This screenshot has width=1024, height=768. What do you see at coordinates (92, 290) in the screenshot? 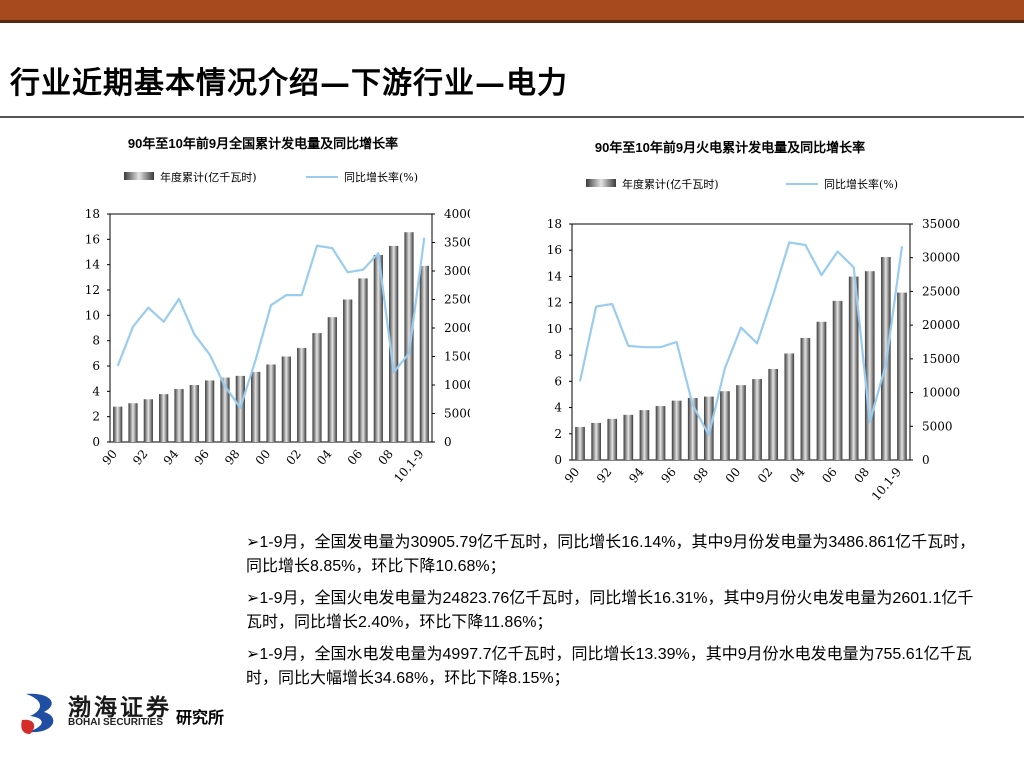
I see `y-left-tick: 12` at bounding box center [92, 290].